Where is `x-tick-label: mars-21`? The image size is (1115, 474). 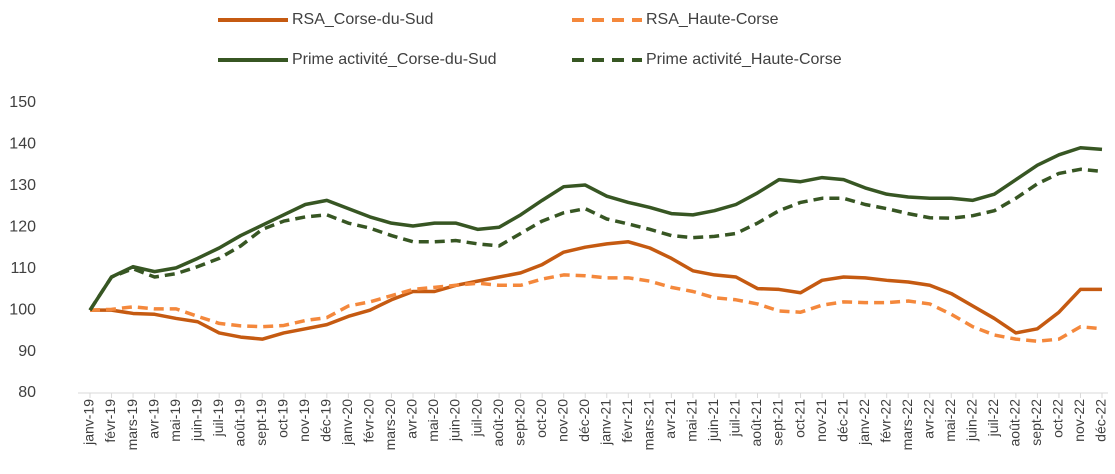
x-tick-label: mars-21 is located at coordinates (649, 425).